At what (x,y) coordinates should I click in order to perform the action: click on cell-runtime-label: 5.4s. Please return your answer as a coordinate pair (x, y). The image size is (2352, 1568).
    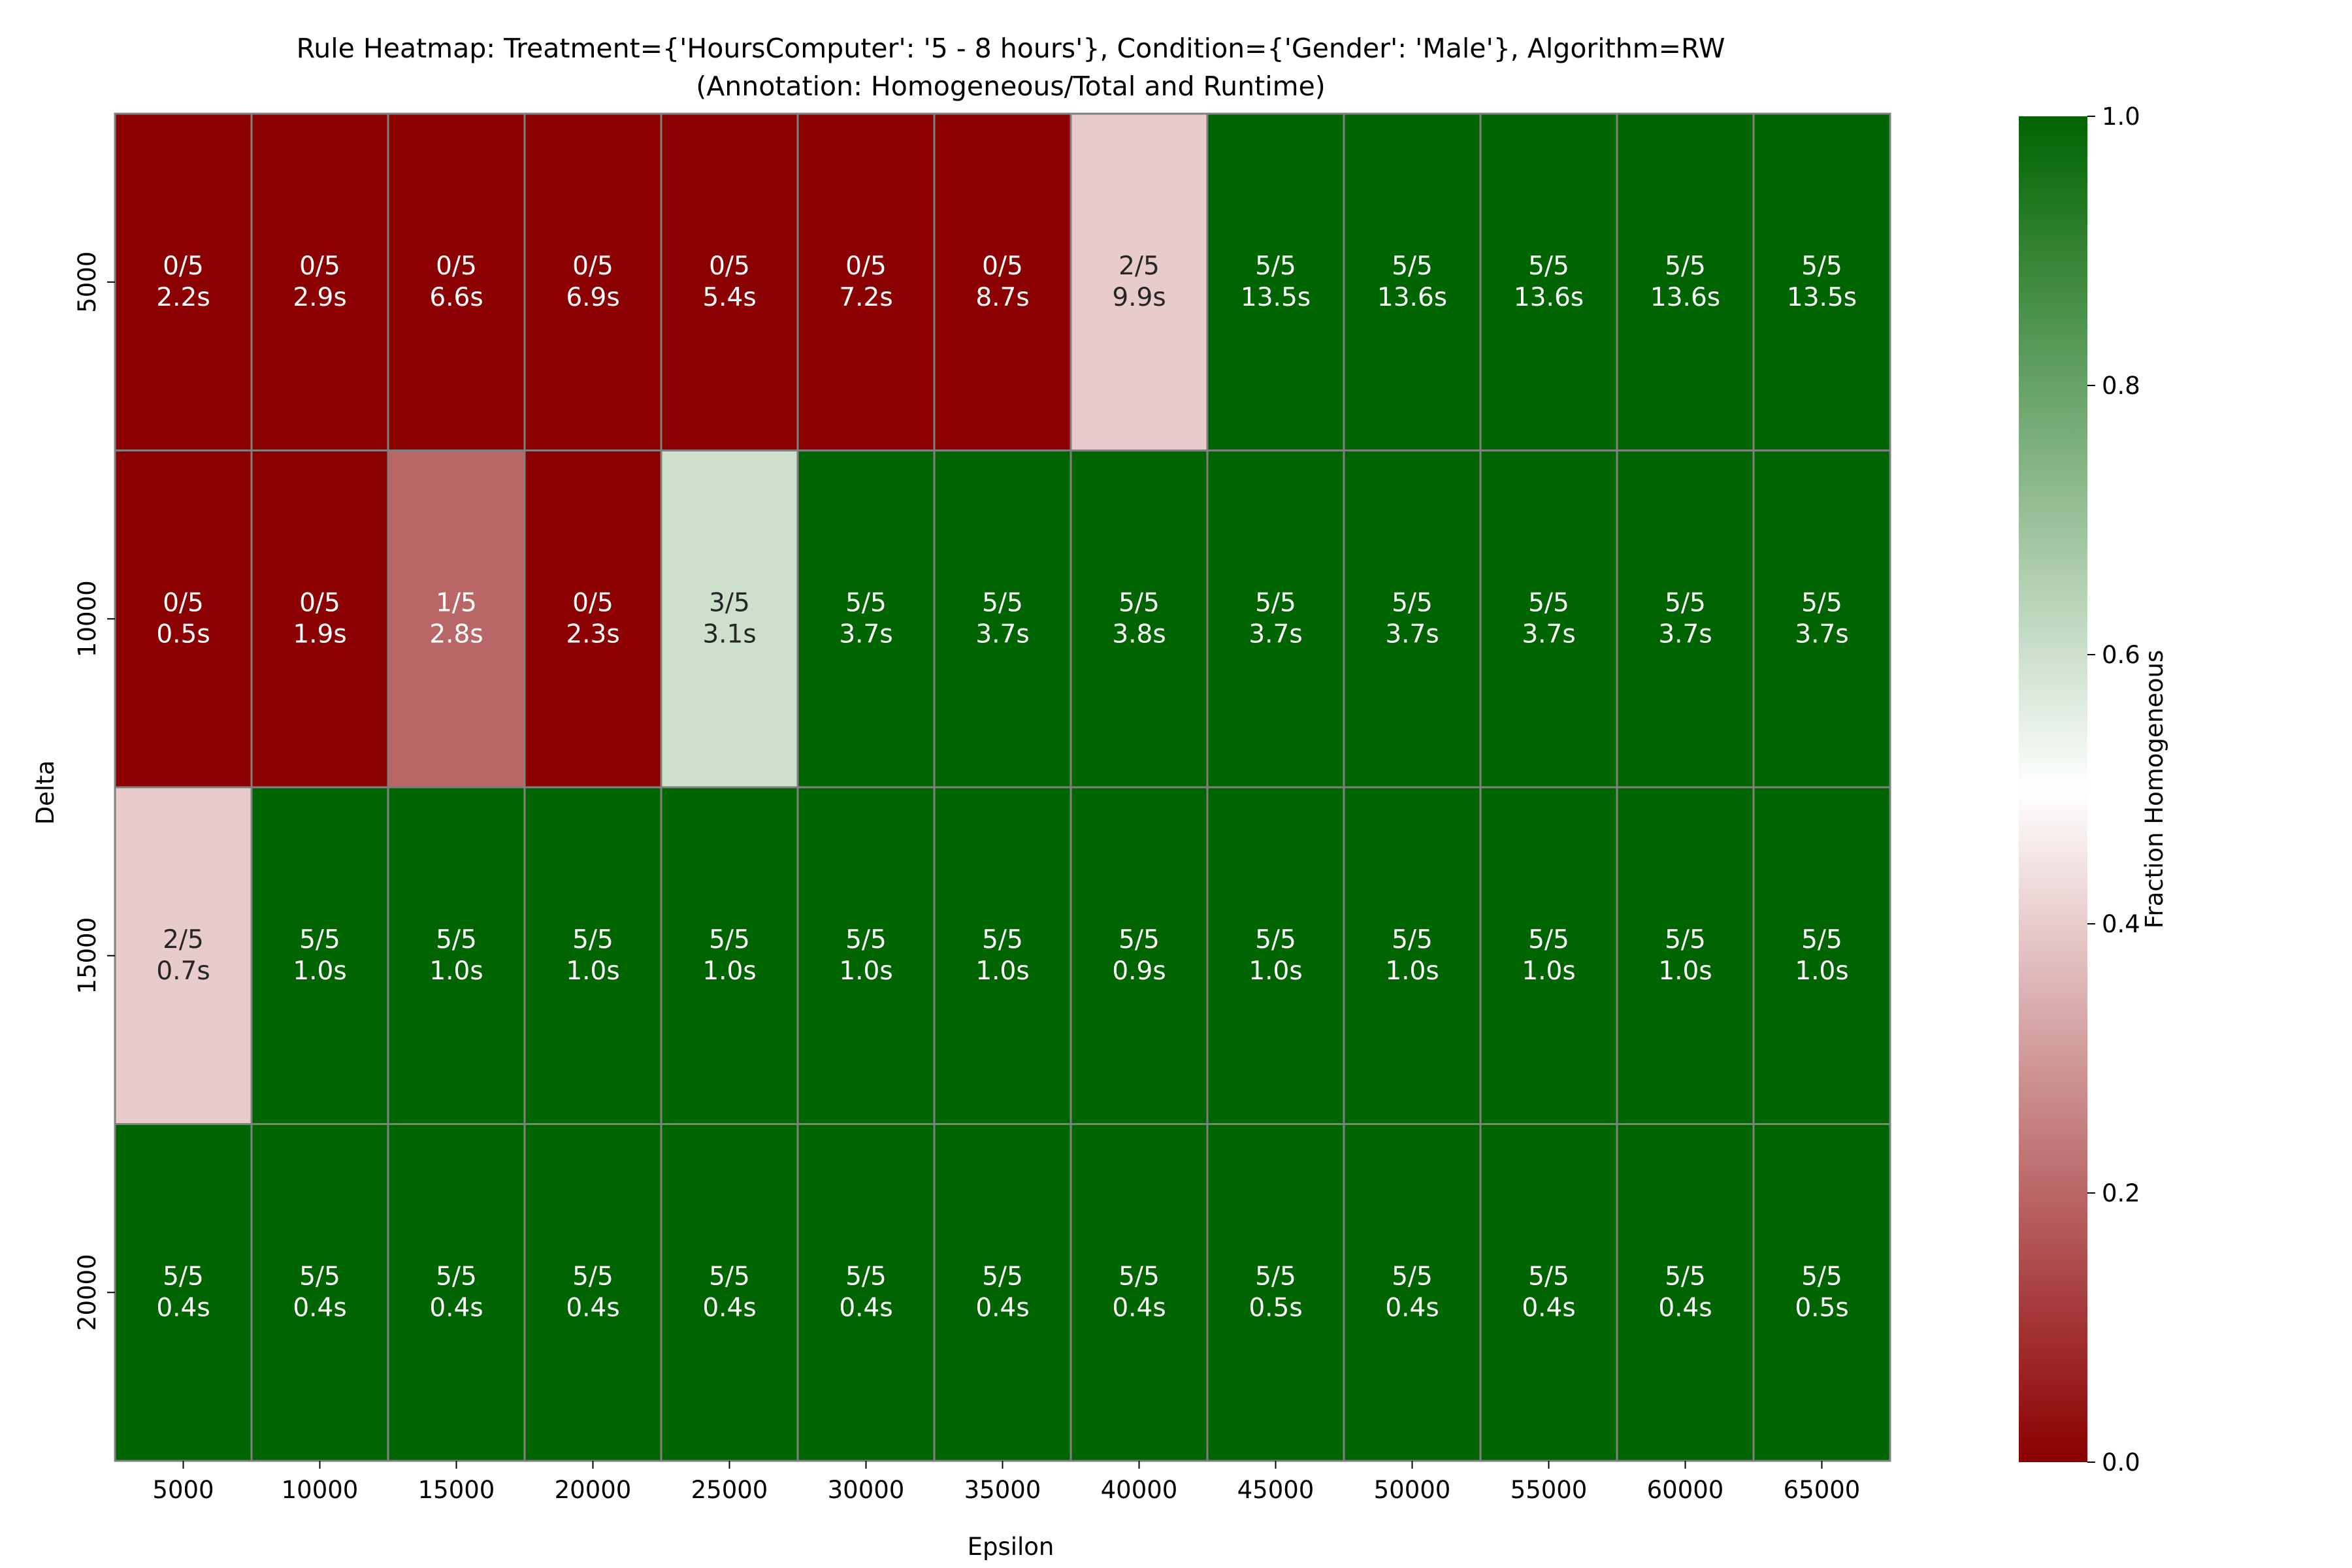
    Looking at the image, I should click on (729, 297).